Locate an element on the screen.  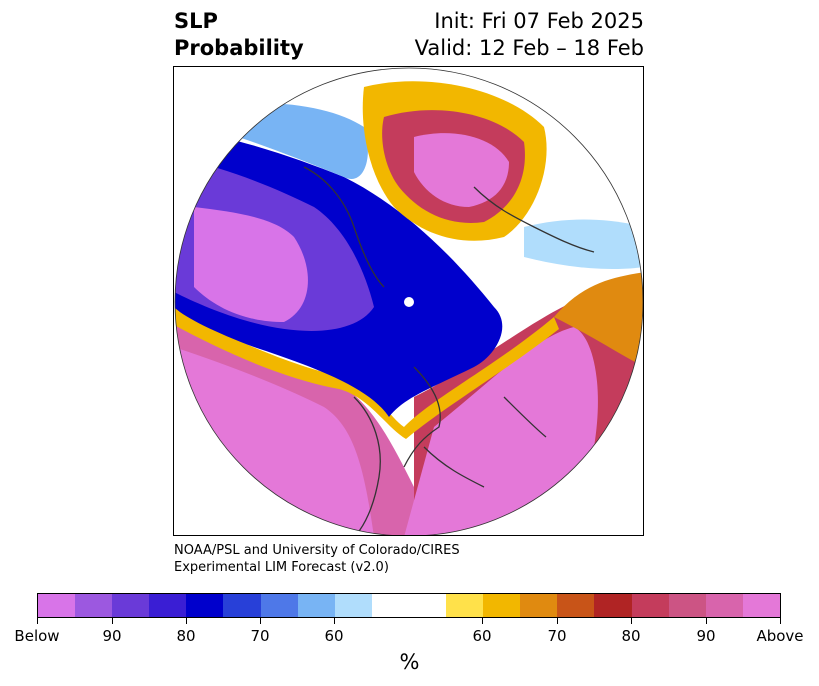
valid-range: Valid: 12 Feb – 18 Feb is located at coordinates (529, 48).